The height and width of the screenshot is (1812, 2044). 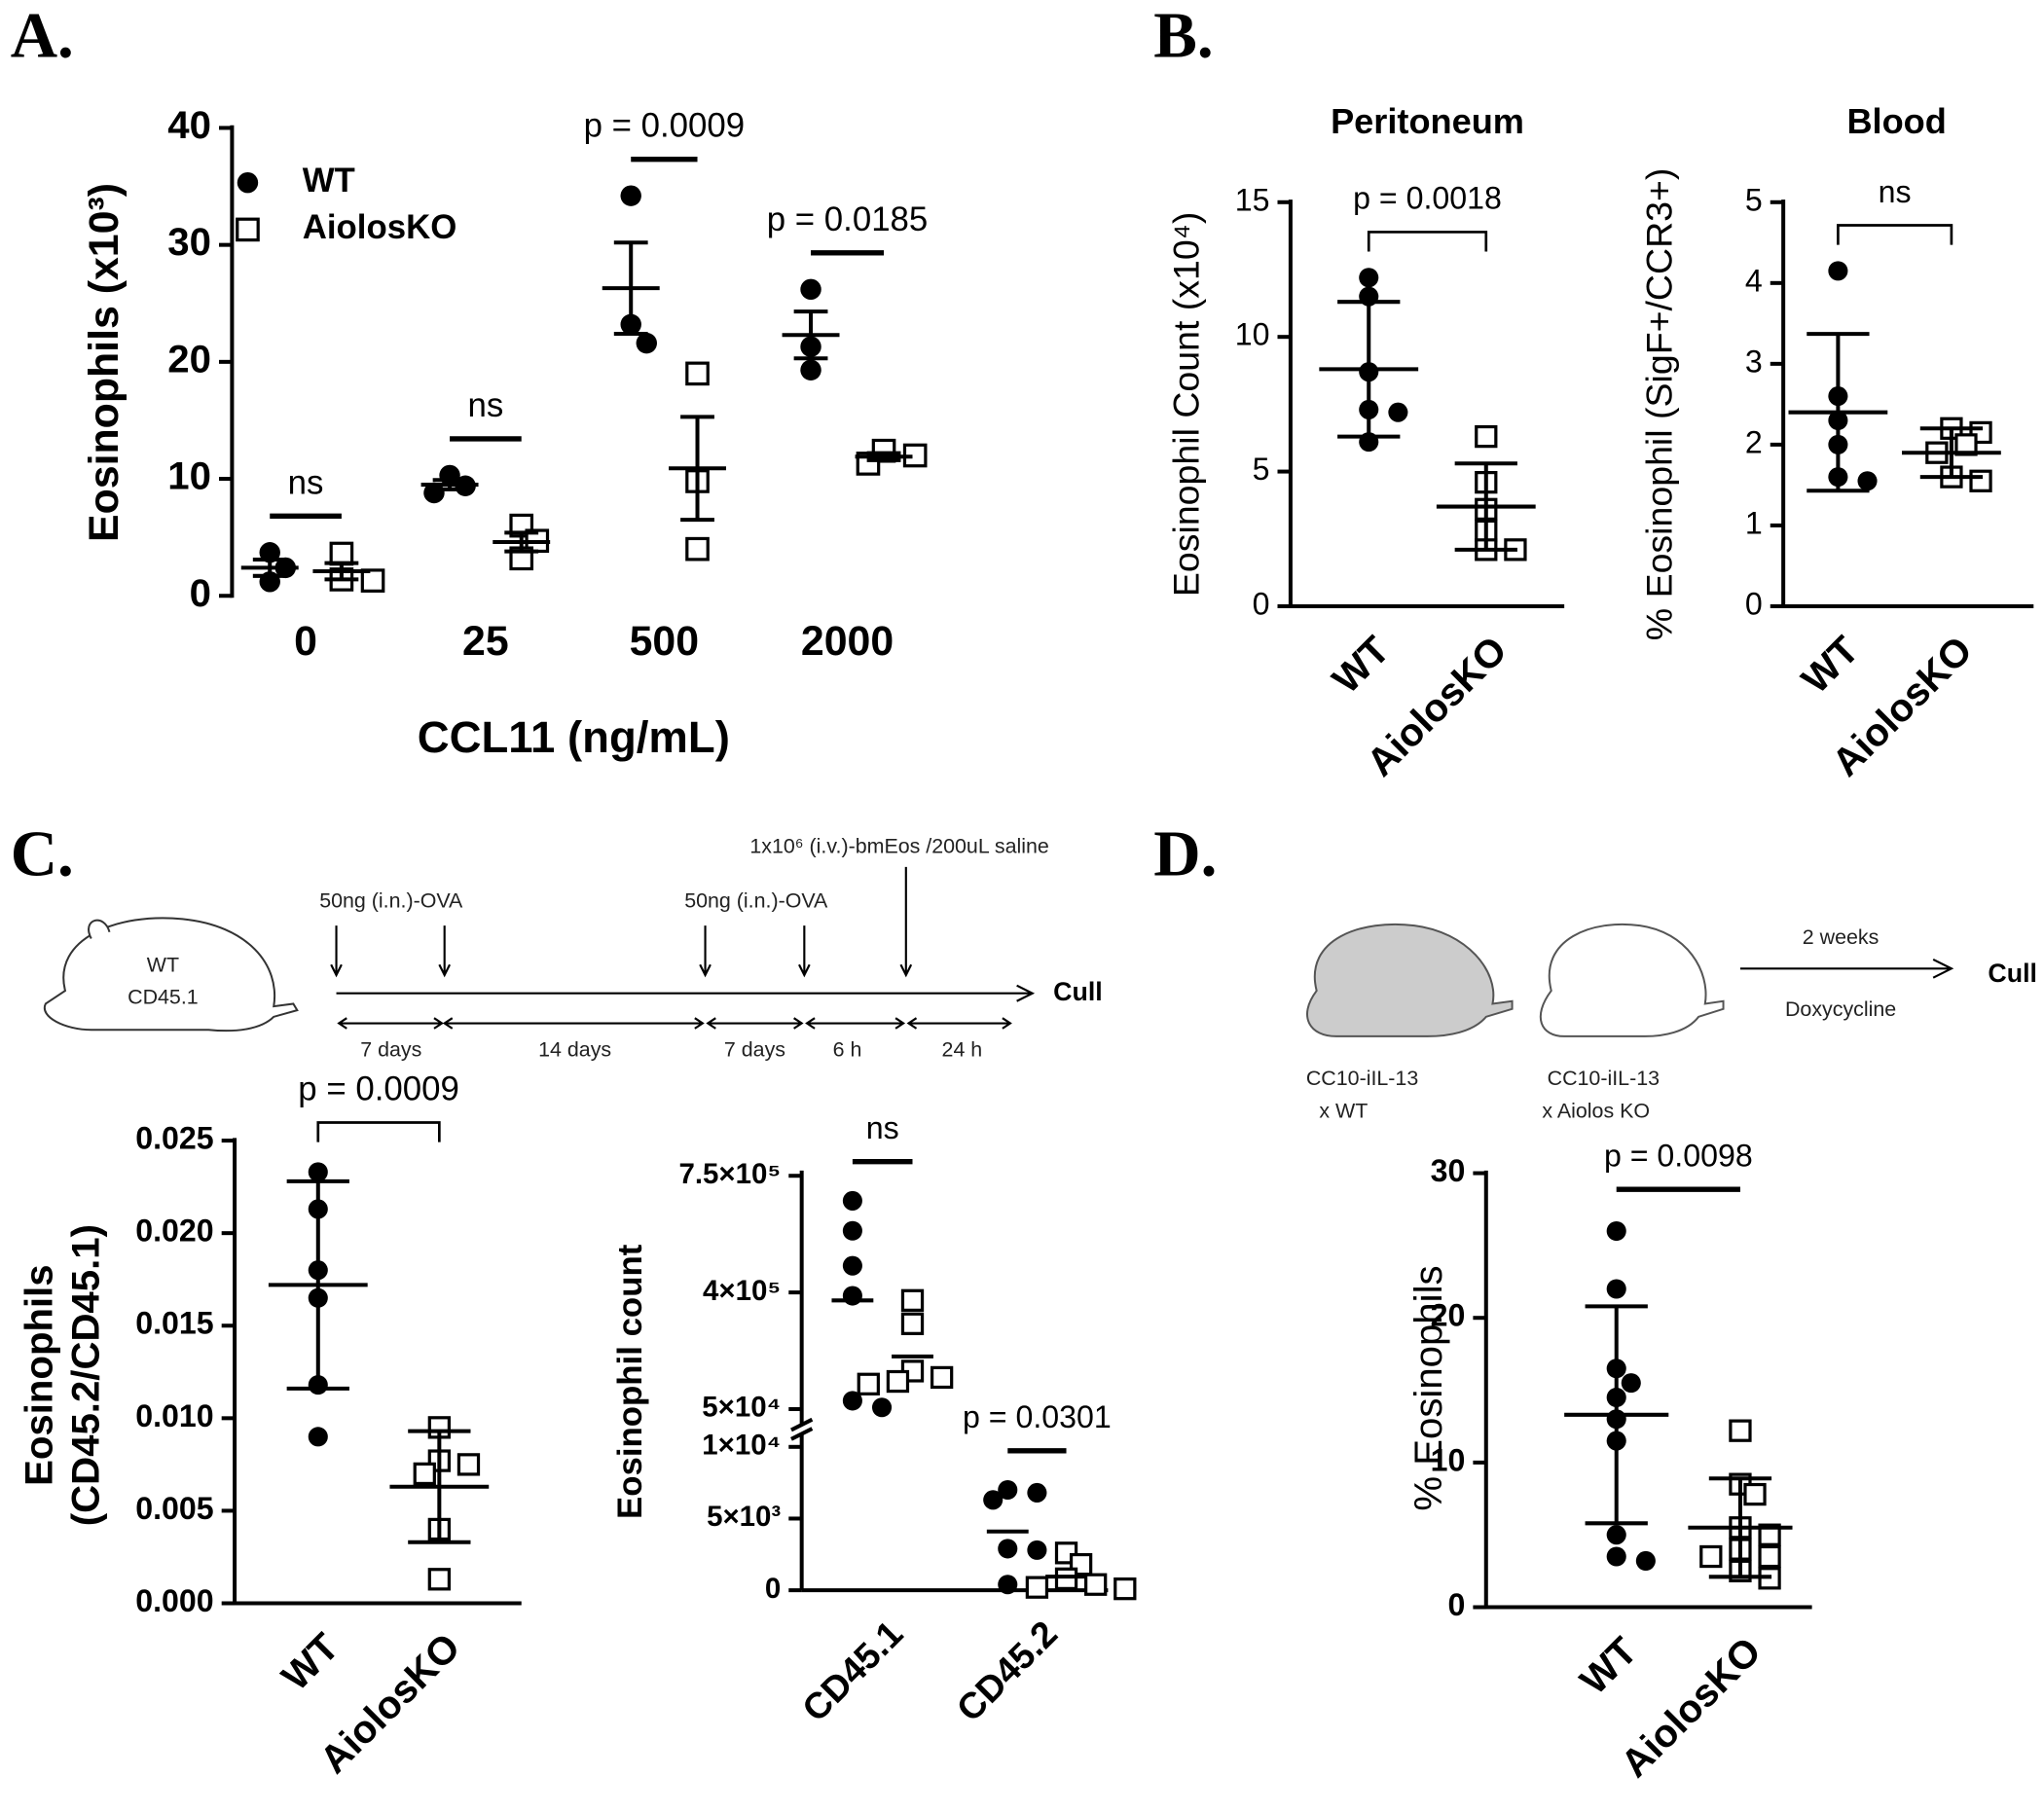 I want to click on y-tick-label: 0.025, so click(x=174, y=1138).